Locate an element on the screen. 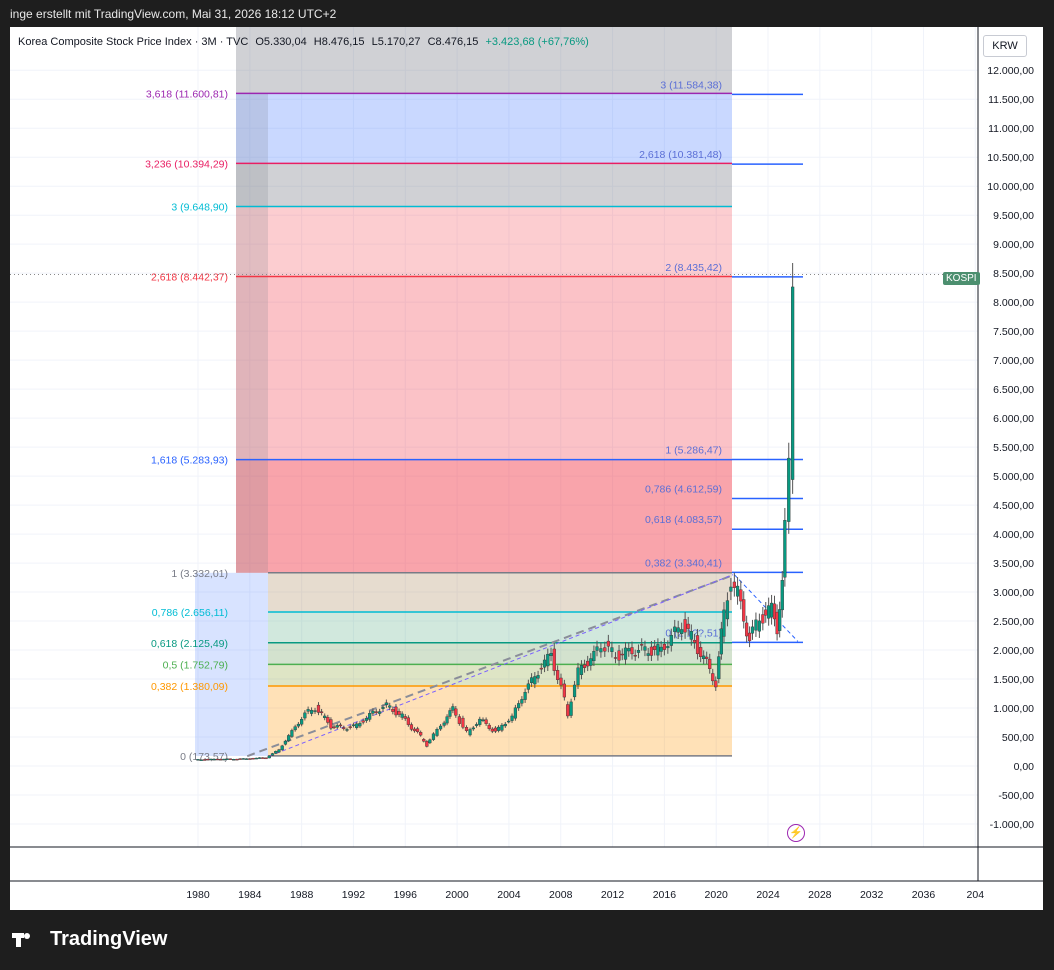 The width and height of the screenshot is (1054, 970). low-value: L5.170,27 is located at coordinates (396, 42).